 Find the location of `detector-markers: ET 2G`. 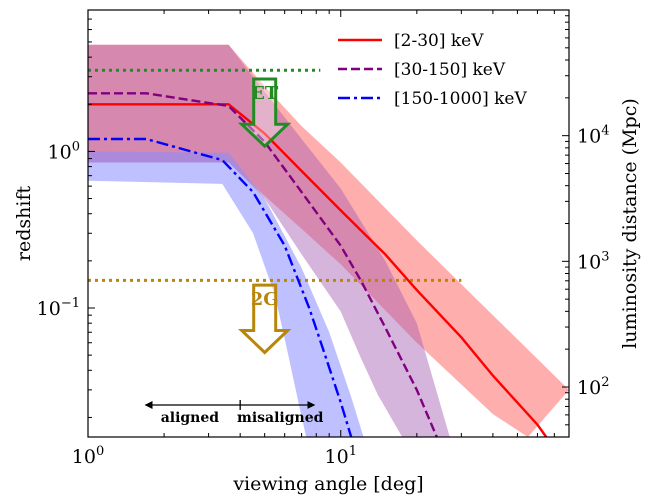

detector-markers: ET 2G is located at coordinates (264, 216).